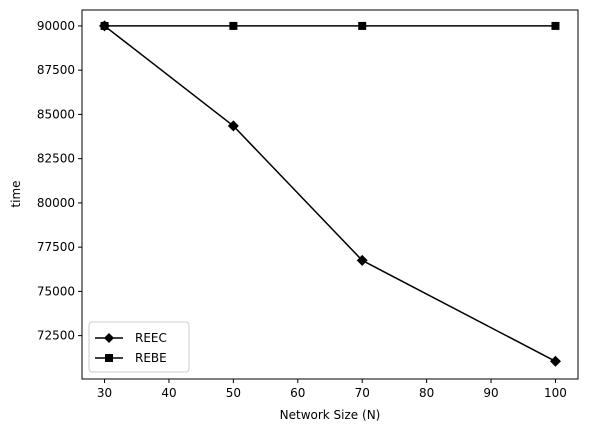  What do you see at coordinates (297, 393) in the screenshot?
I see `x-tick-label: 60` at bounding box center [297, 393].